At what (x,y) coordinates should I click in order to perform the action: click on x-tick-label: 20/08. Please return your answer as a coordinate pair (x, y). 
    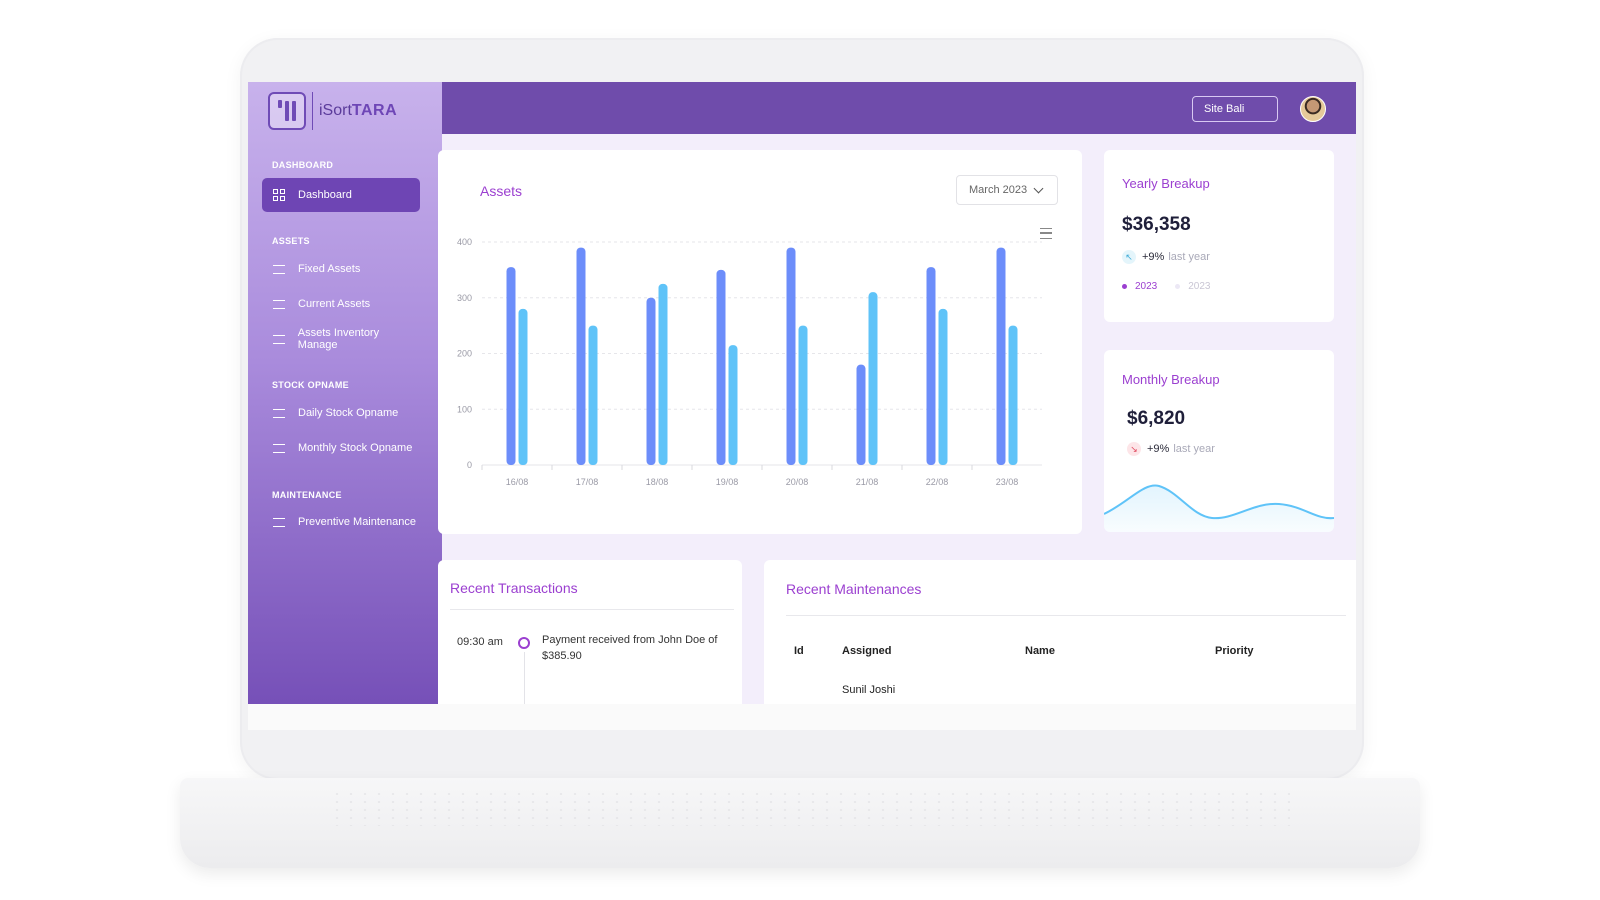
    Looking at the image, I should click on (797, 482).